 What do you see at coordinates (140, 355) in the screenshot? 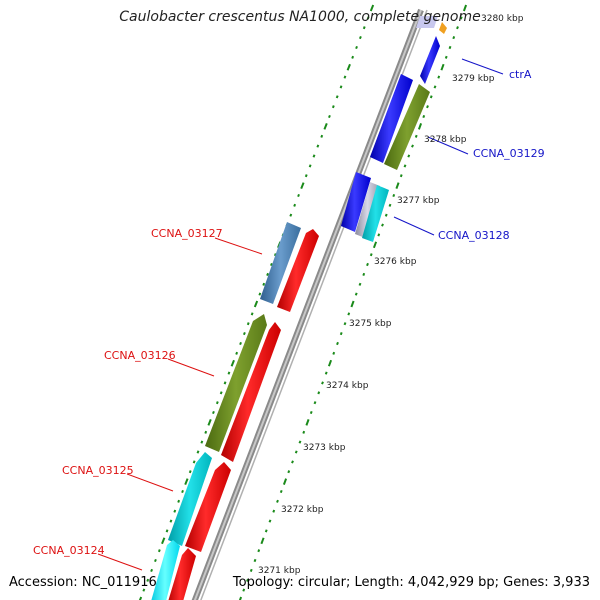
I see `gene-label-CCNA_03126: CCNA_03126` at bounding box center [140, 355].